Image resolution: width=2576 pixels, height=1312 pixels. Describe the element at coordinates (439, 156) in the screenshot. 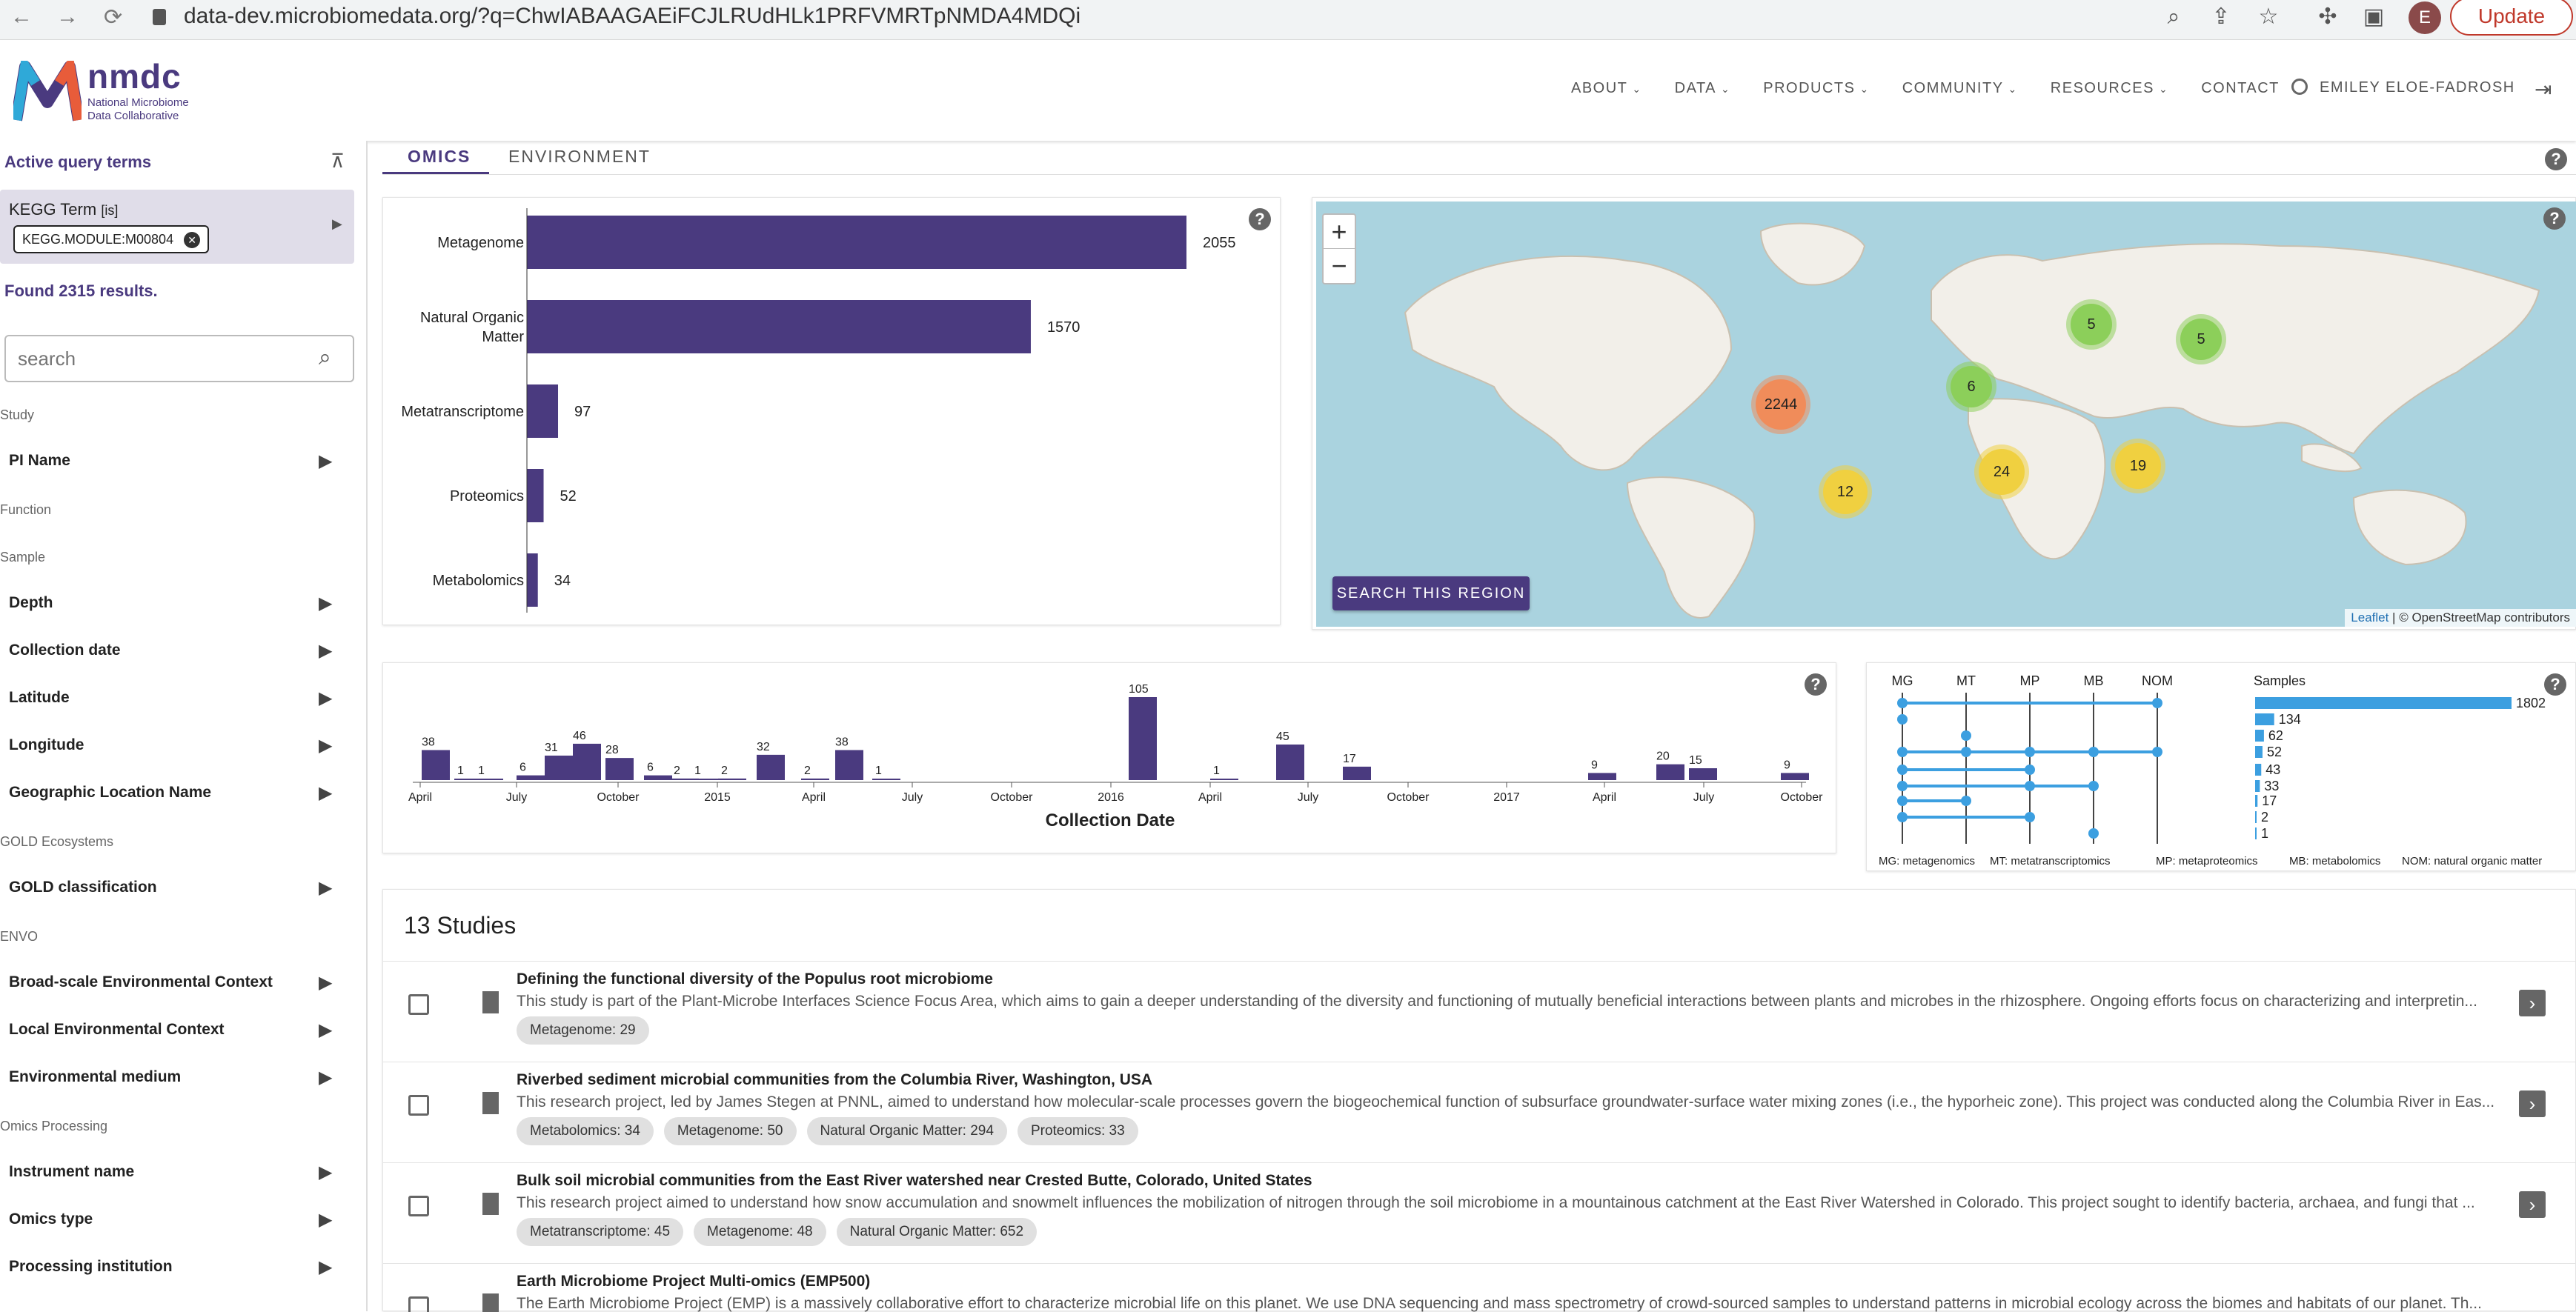

I see `tab-omics: OMICS` at that location.